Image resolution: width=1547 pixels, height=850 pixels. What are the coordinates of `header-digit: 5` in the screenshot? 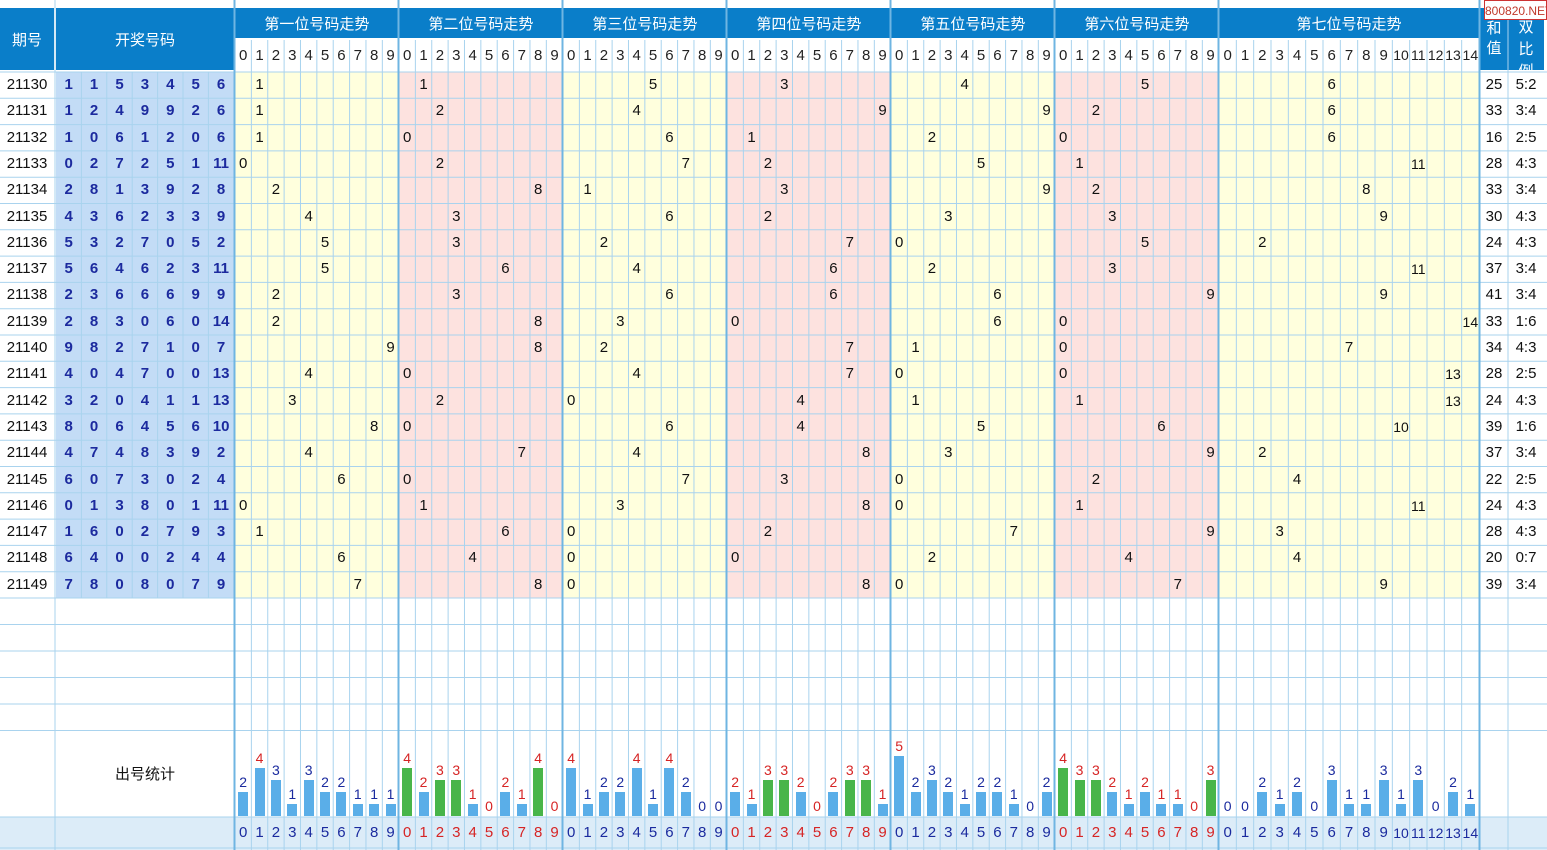 It's located at (1314, 55).